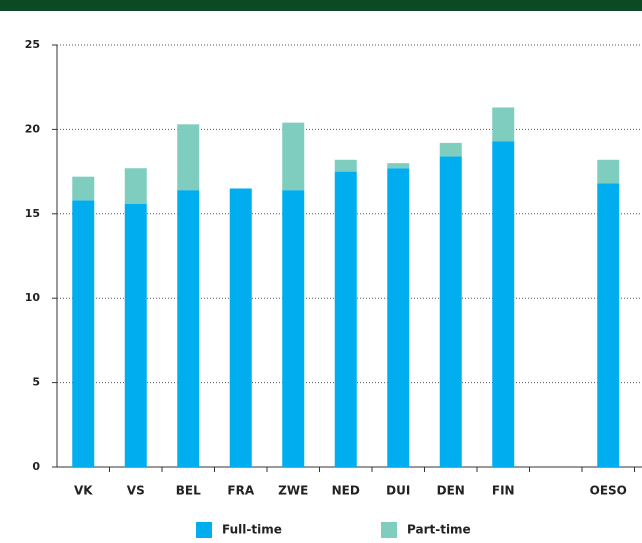 Image resolution: width=642 pixels, height=543 pixels. I want to click on x-tick-label: OESO, so click(608, 491).